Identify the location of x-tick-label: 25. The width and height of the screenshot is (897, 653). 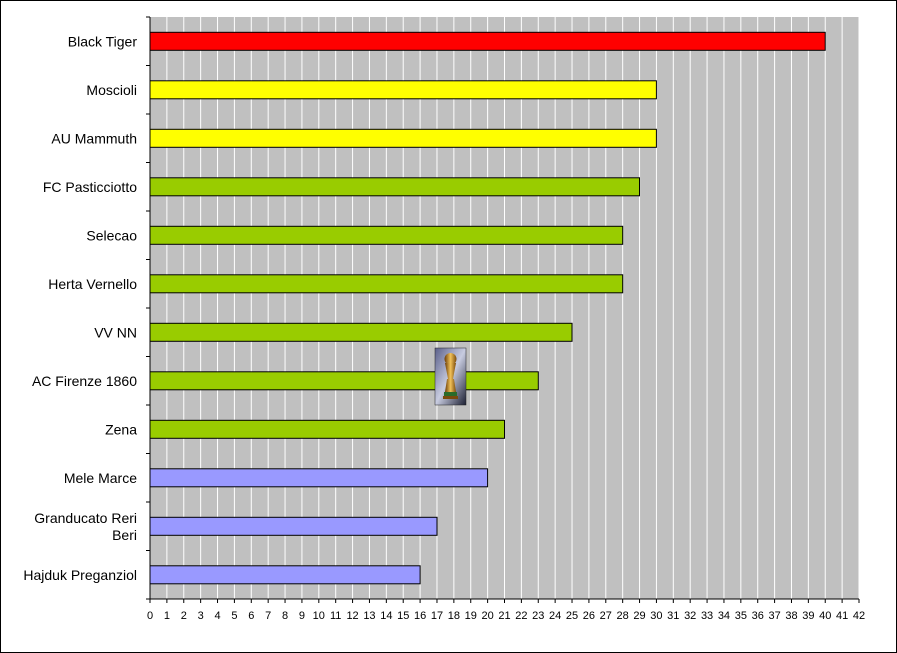
(572, 616).